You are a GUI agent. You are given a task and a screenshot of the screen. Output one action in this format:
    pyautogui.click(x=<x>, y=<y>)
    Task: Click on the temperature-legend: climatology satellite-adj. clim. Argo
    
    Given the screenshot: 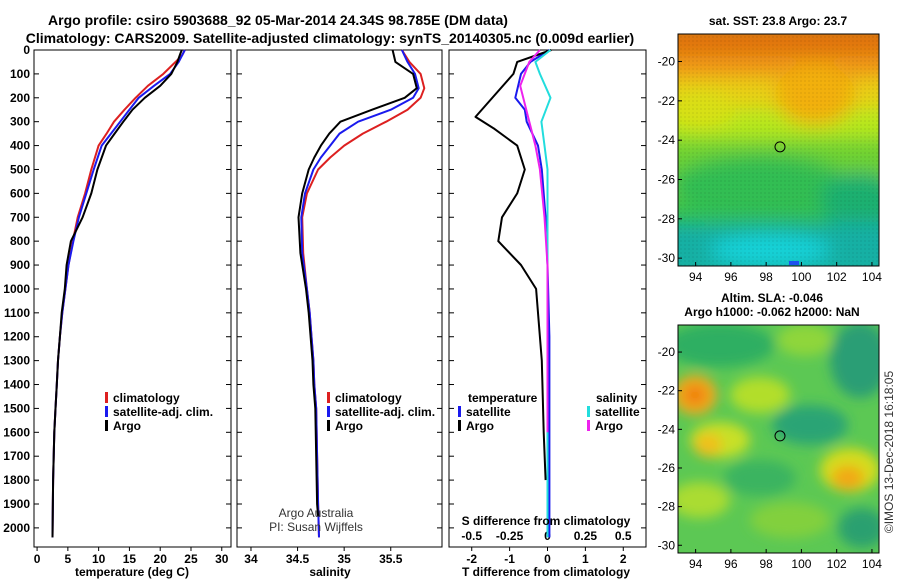 What is the action you would take?
    pyautogui.click(x=159, y=412)
    